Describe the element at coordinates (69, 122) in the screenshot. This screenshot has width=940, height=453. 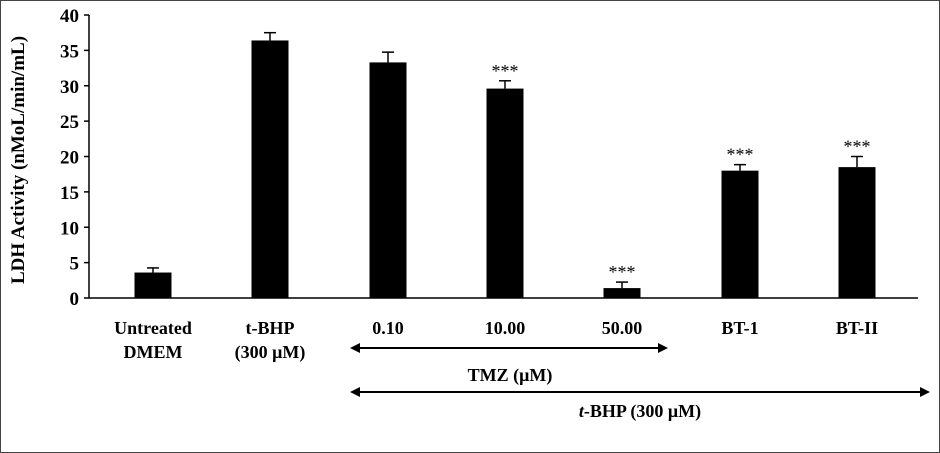
I see `y-tick-label: 25` at that location.